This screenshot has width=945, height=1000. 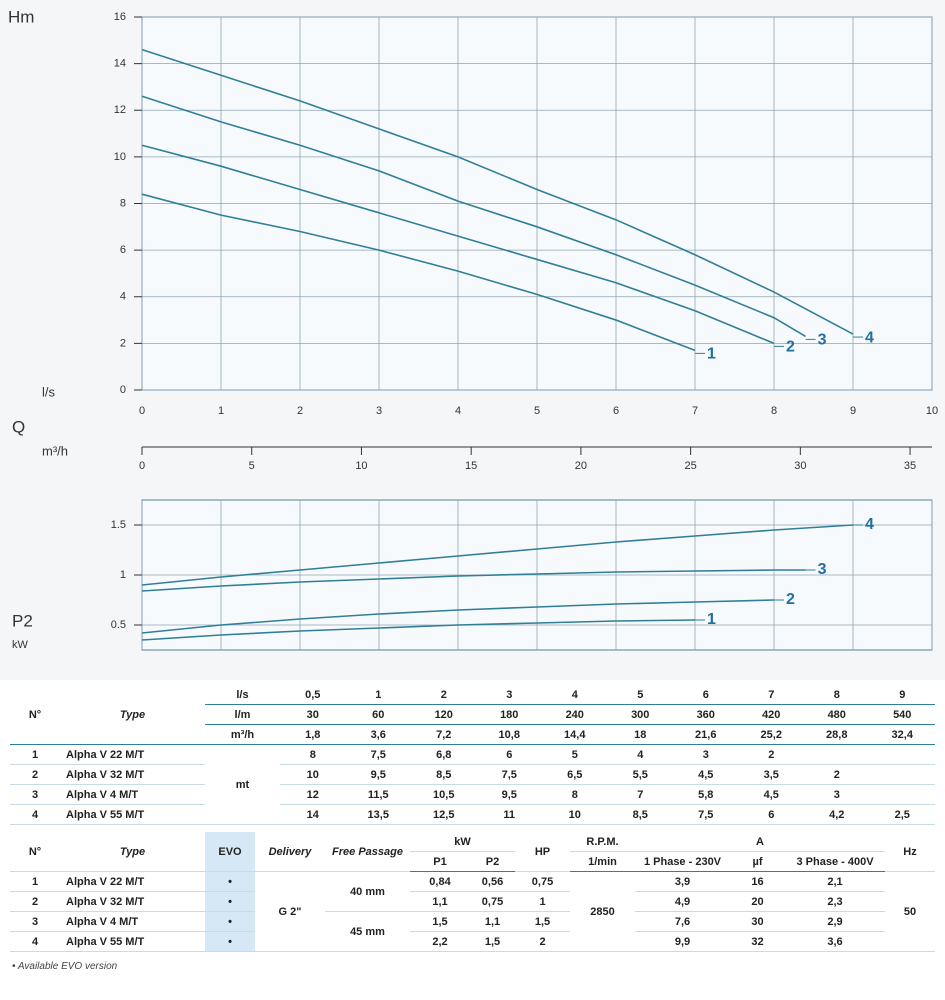 What do you see at coordinates (123, 297) in the screenshot?
I see `y-tick-label: 4` at bounding box center [123, 297].